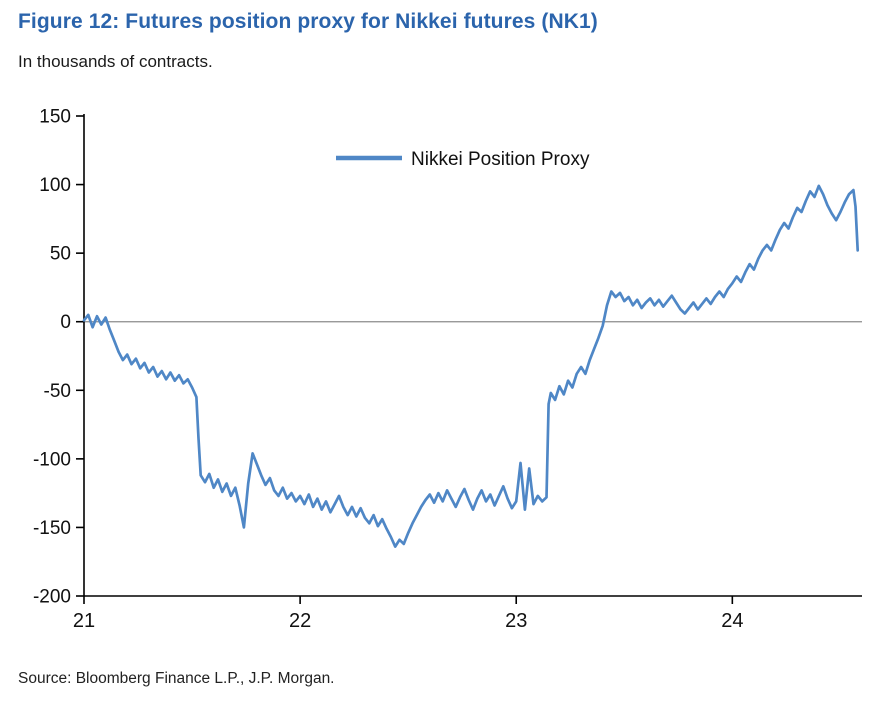  I want to click on y-axis-tick-label: -50, so click(57, 391).